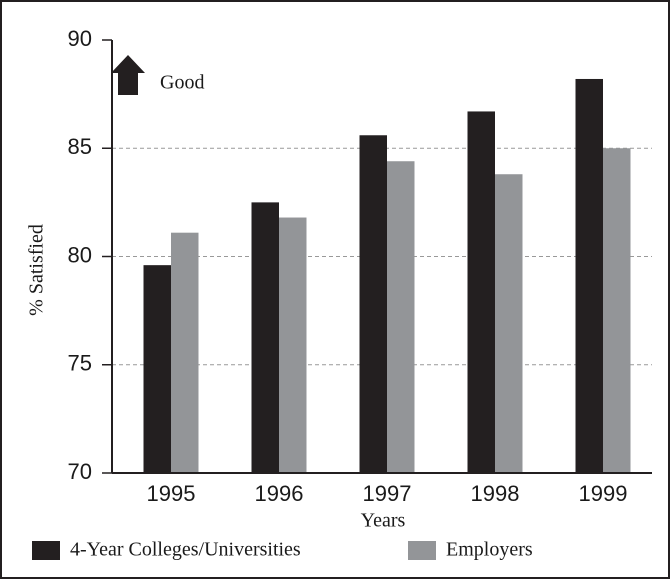  I want to click on y-tick-label: 85, so click(80, 146).